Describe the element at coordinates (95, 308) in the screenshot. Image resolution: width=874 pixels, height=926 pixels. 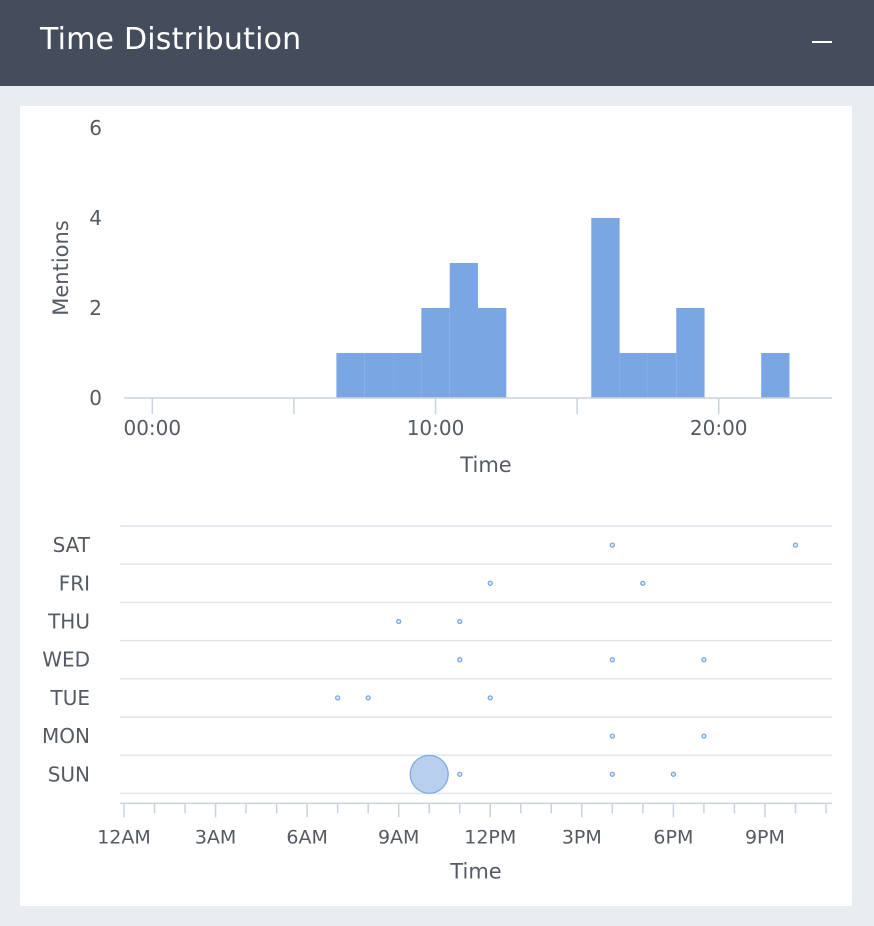
I see `y-tick-label: 2` at that location.